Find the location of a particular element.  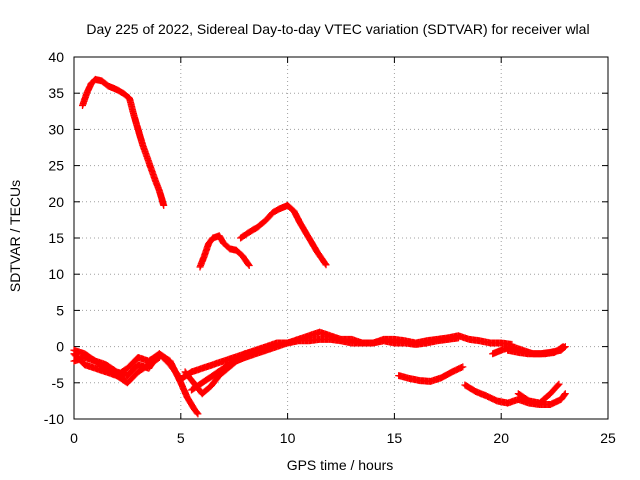

x-tick-label: 0 is located at coordinates (74, 438).